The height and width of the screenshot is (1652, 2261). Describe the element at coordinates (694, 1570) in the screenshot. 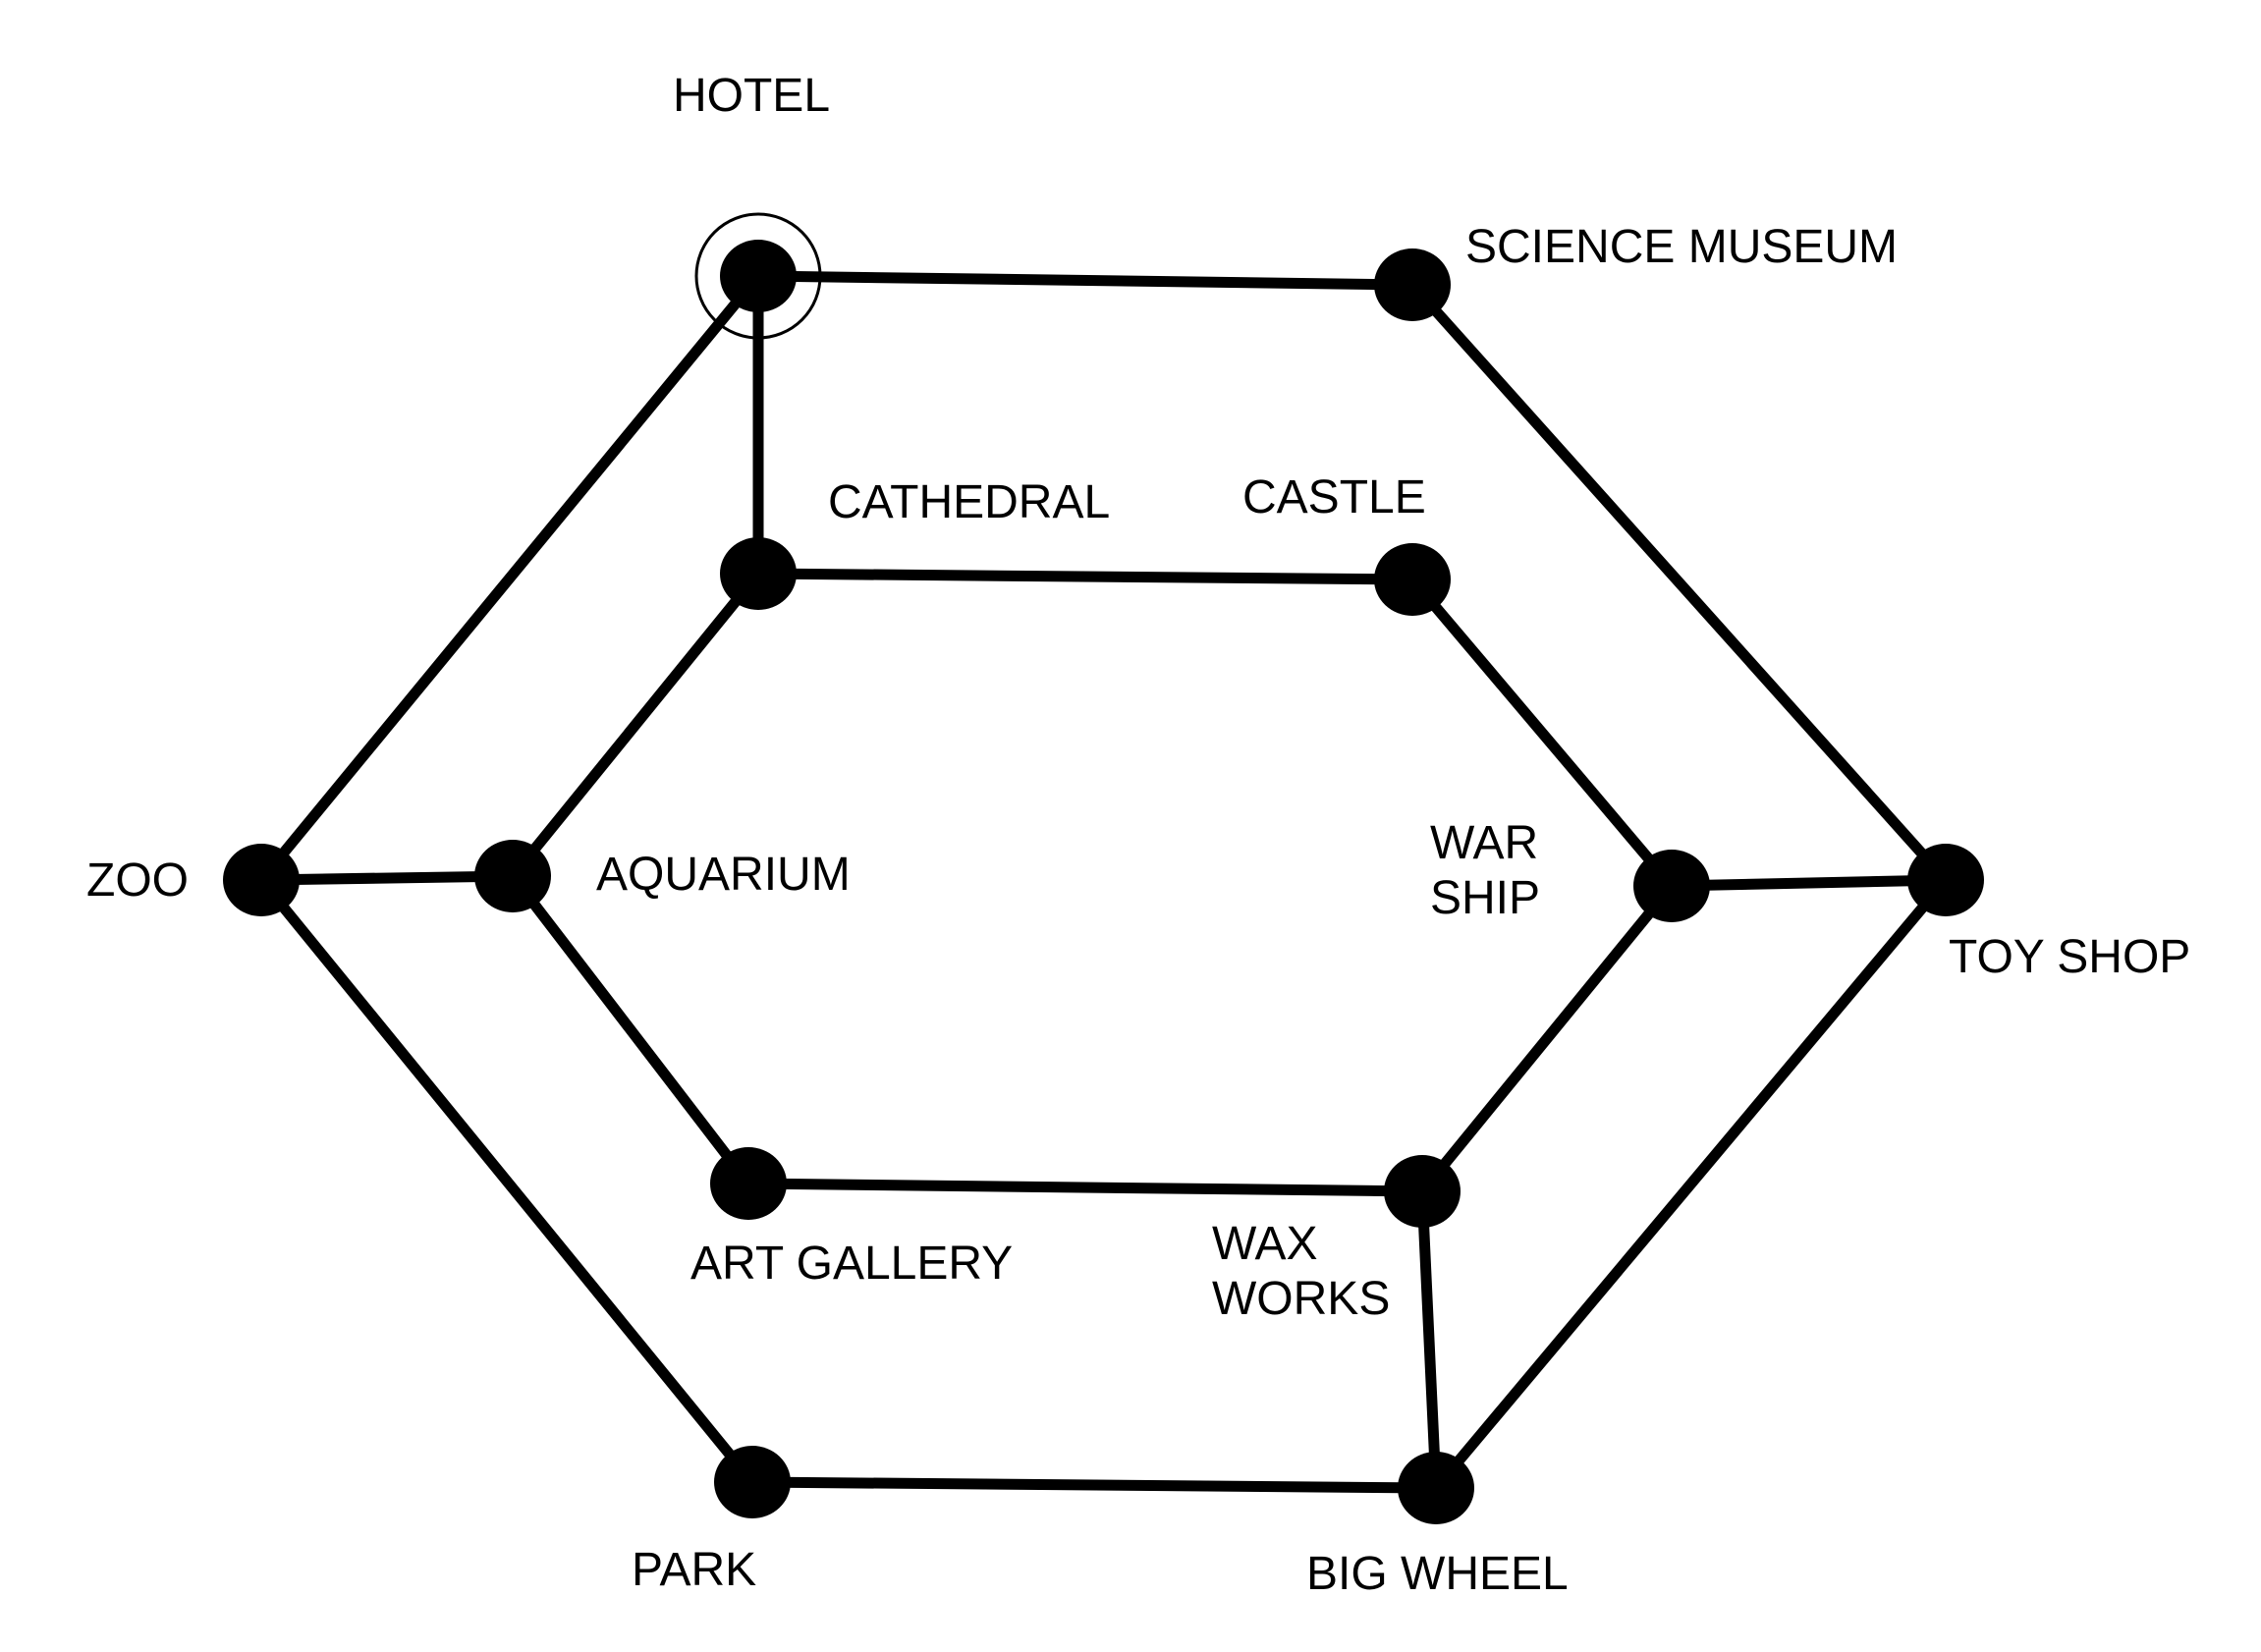

I see `label-park: PARK` at that location.